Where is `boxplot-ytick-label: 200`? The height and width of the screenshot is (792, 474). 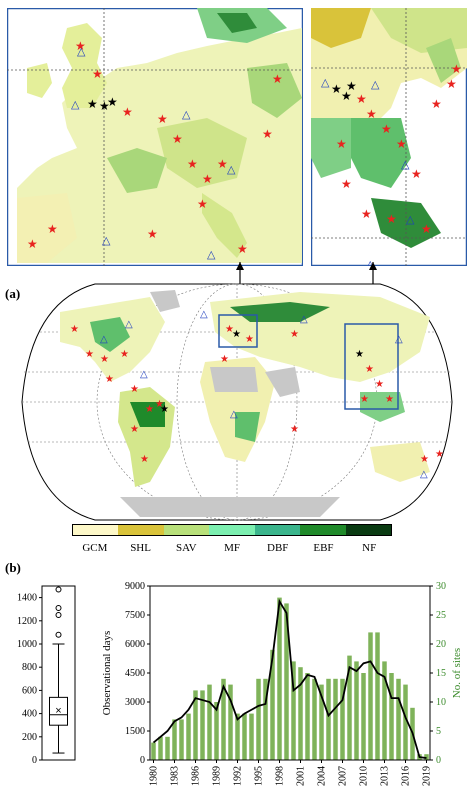
boxplot-ytick-label: 200 is located at coordinates (29, 737).